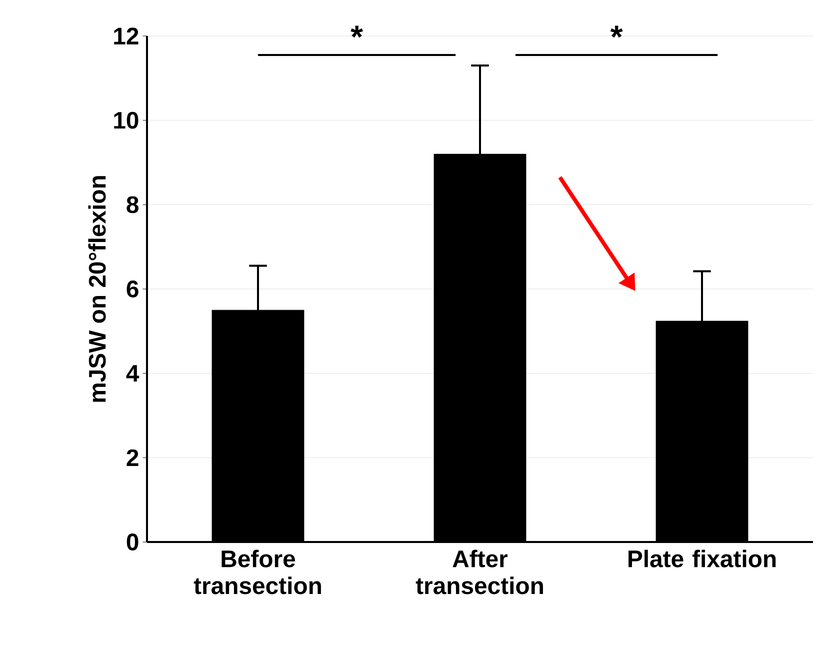 This screenshot has height=646, width=820. I want to click on y-tick-label: 2, so click(132, 457).